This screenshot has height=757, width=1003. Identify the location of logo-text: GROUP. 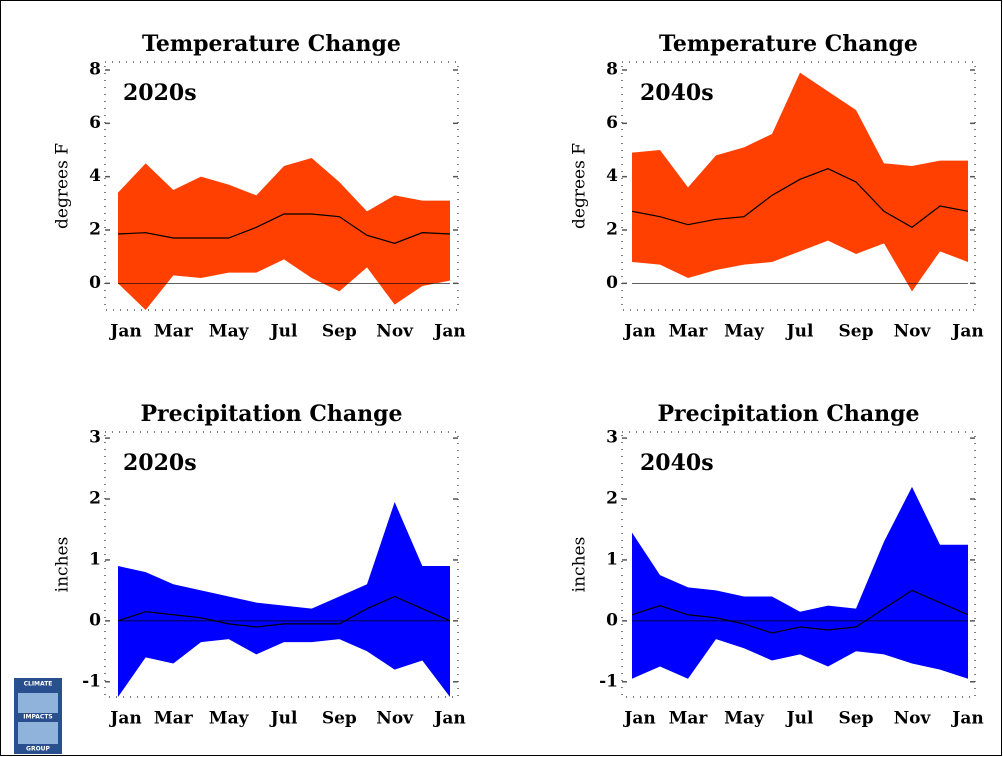
(38, 749).